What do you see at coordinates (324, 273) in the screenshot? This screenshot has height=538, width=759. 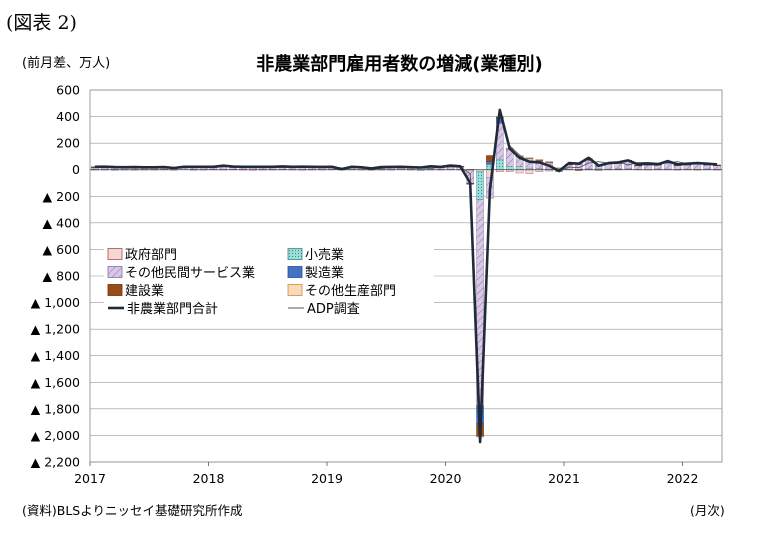 I see `legend-label-manufacturing: 製造業` at bounding box center [324, 273].